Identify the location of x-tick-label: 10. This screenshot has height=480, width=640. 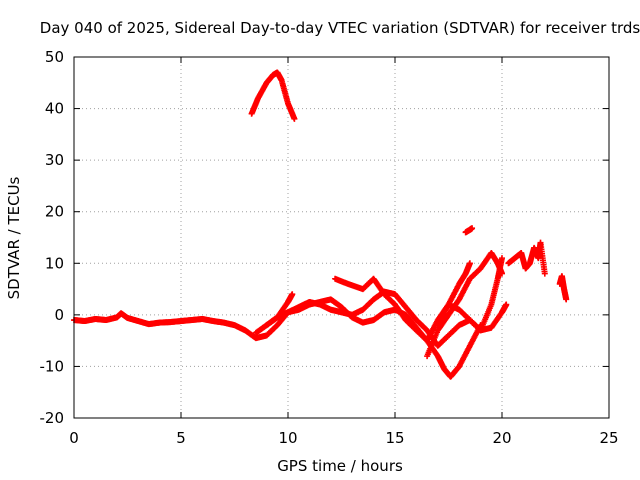
(287, 438).